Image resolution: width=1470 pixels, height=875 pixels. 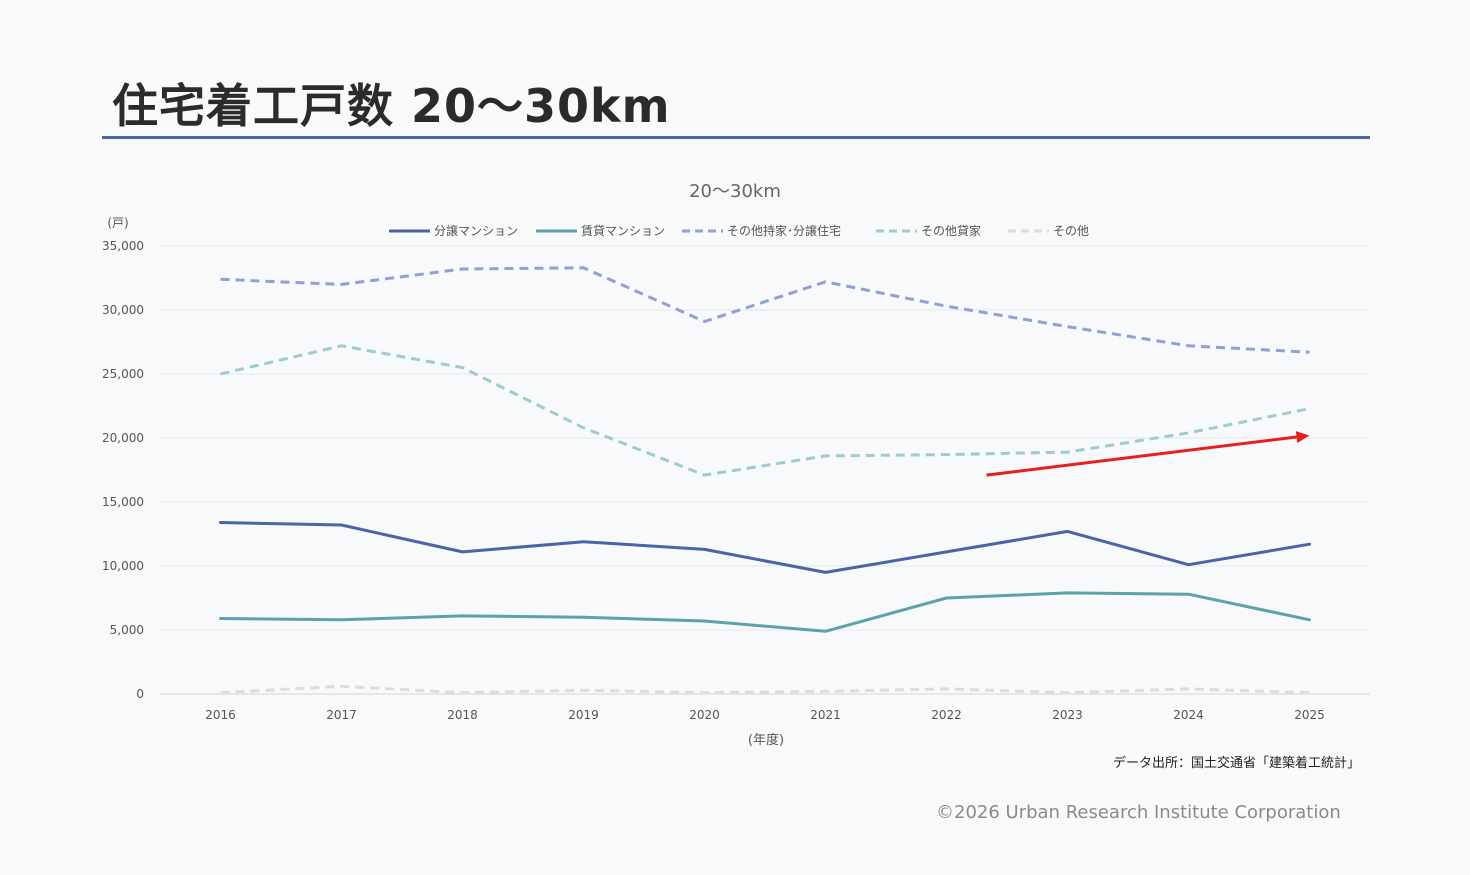 I want to click on y-tick-label: 5,000, so click(x=127, y=630).